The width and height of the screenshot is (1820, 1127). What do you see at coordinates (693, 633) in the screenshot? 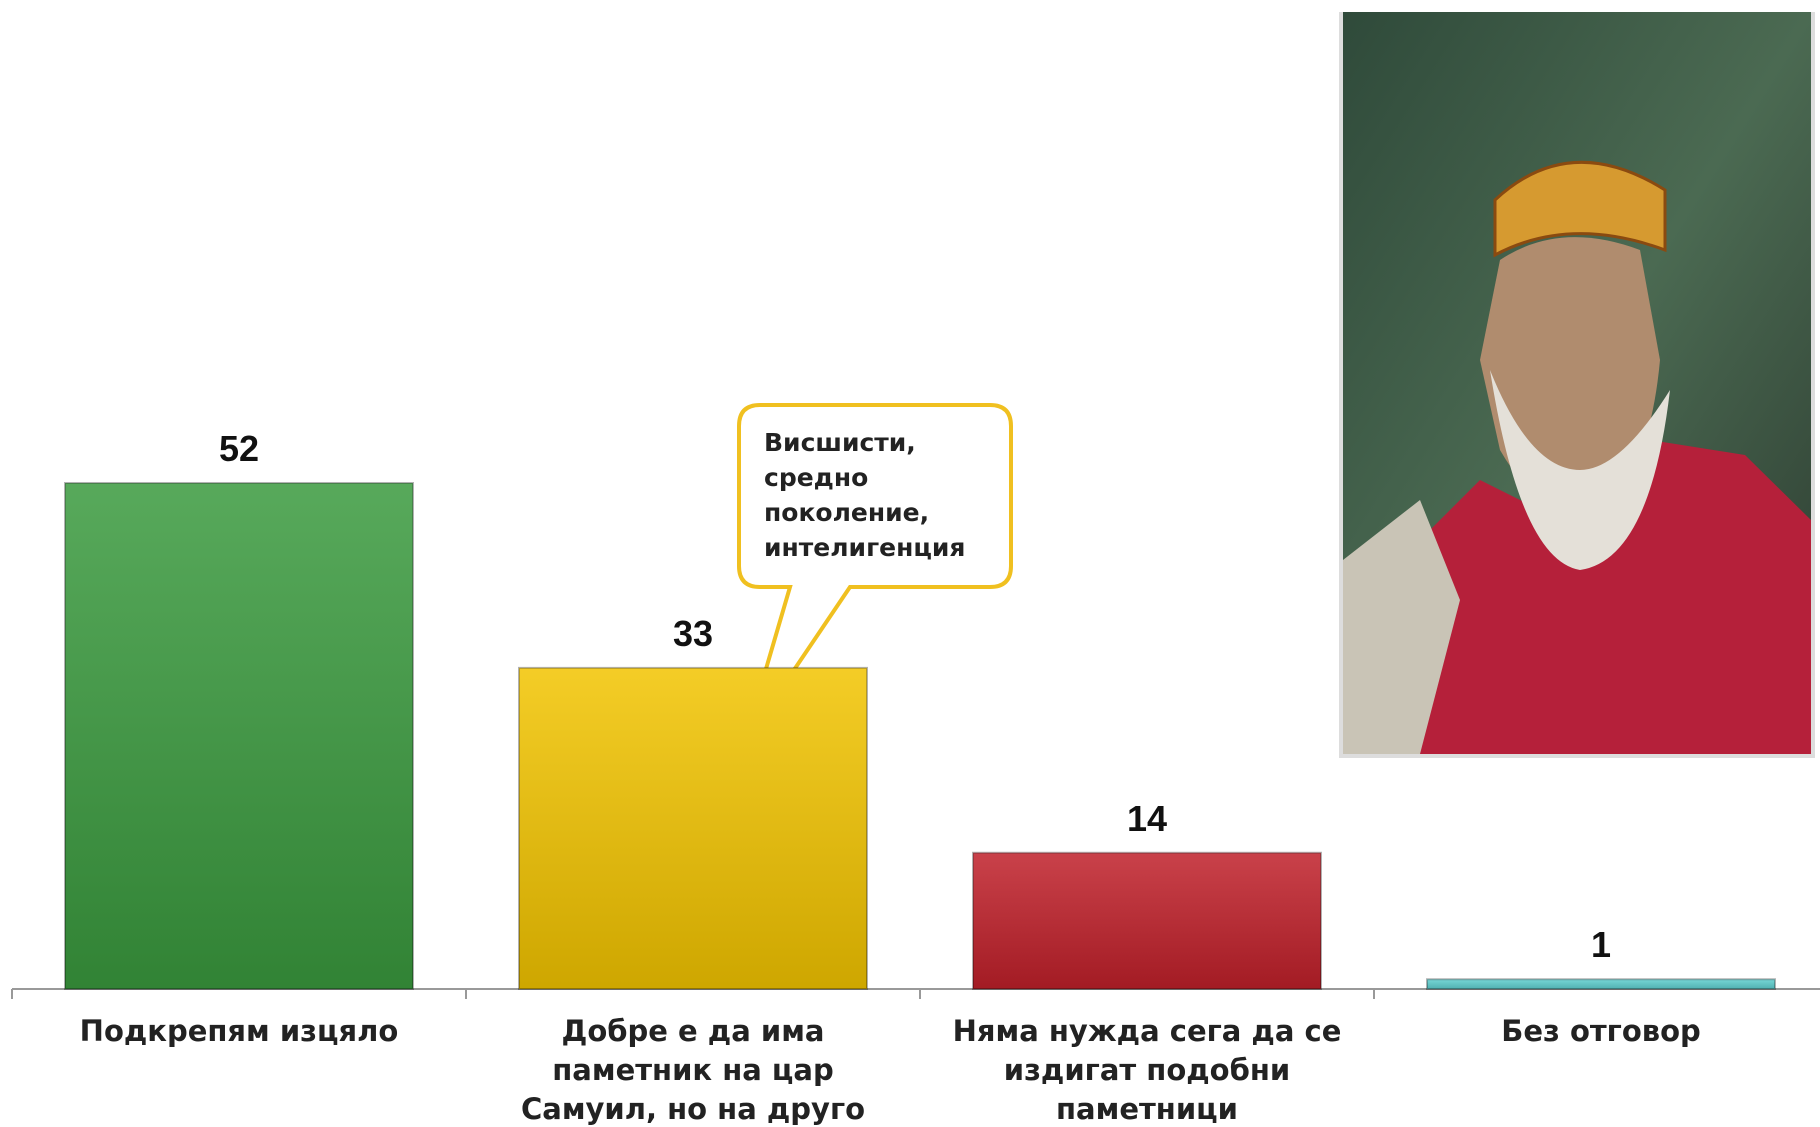
I see `value-label: 33` at bounding box center [693, 633].